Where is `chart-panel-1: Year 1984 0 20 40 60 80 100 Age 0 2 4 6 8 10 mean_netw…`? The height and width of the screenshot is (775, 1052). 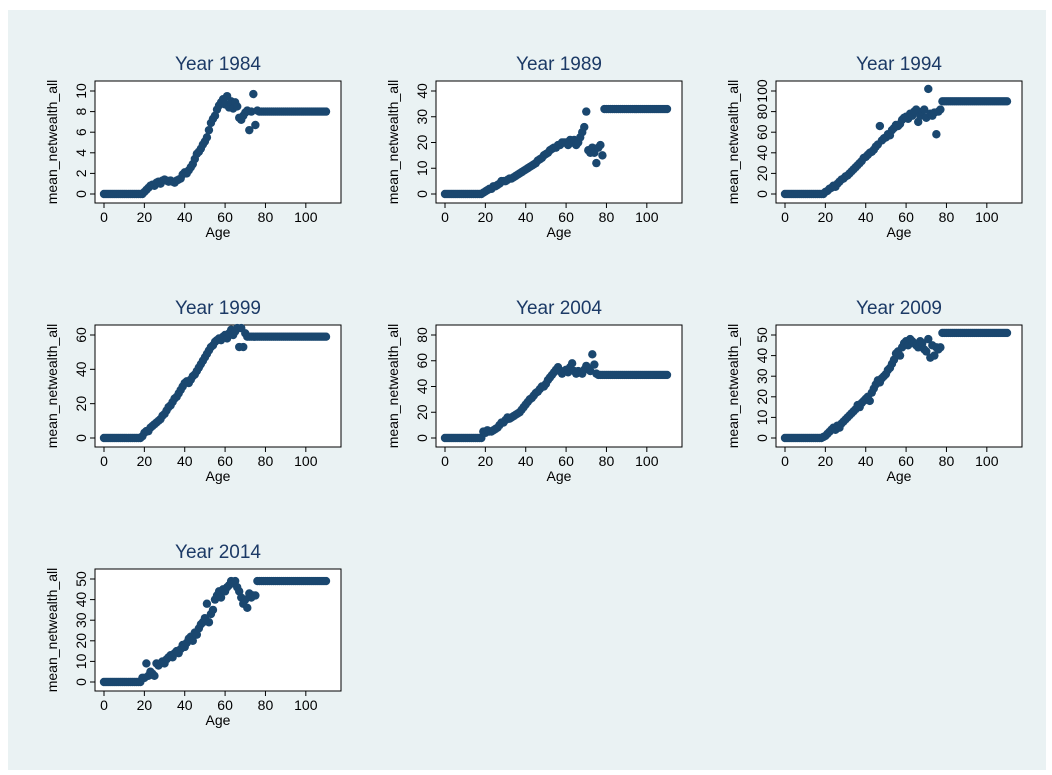
chart-panel-1: Year 1984 0 20 40 60 80 100 Age 0 2 4 6 8 10 mean_netw… is located at coordinates (193, 147).